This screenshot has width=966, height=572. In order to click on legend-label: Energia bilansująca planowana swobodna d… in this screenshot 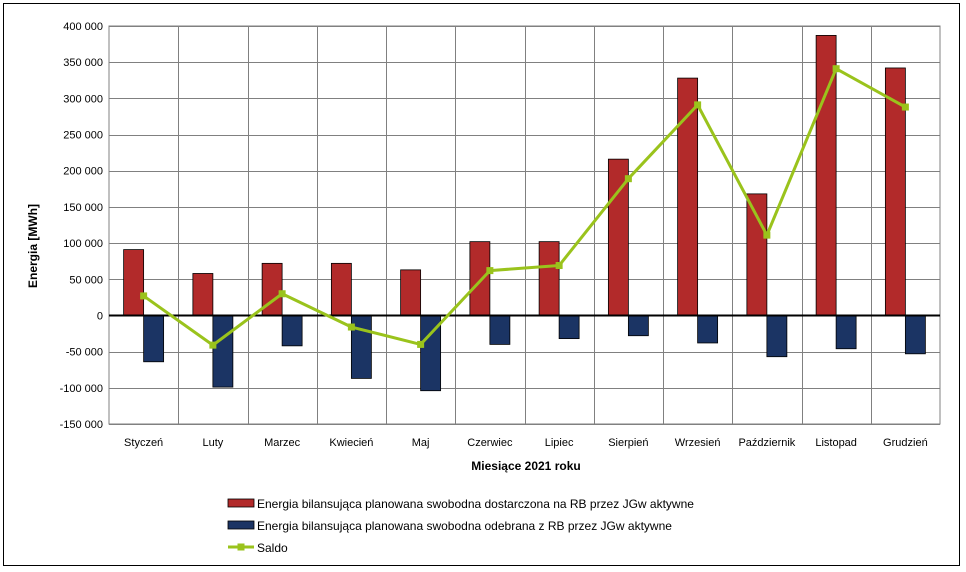, I will do `click(475, 504)`.